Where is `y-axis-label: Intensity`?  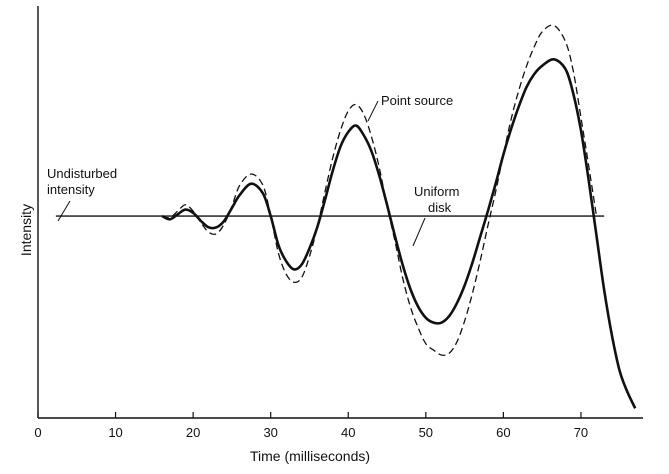 y-axis-label: Intensity is located at coordinates (26, 230).